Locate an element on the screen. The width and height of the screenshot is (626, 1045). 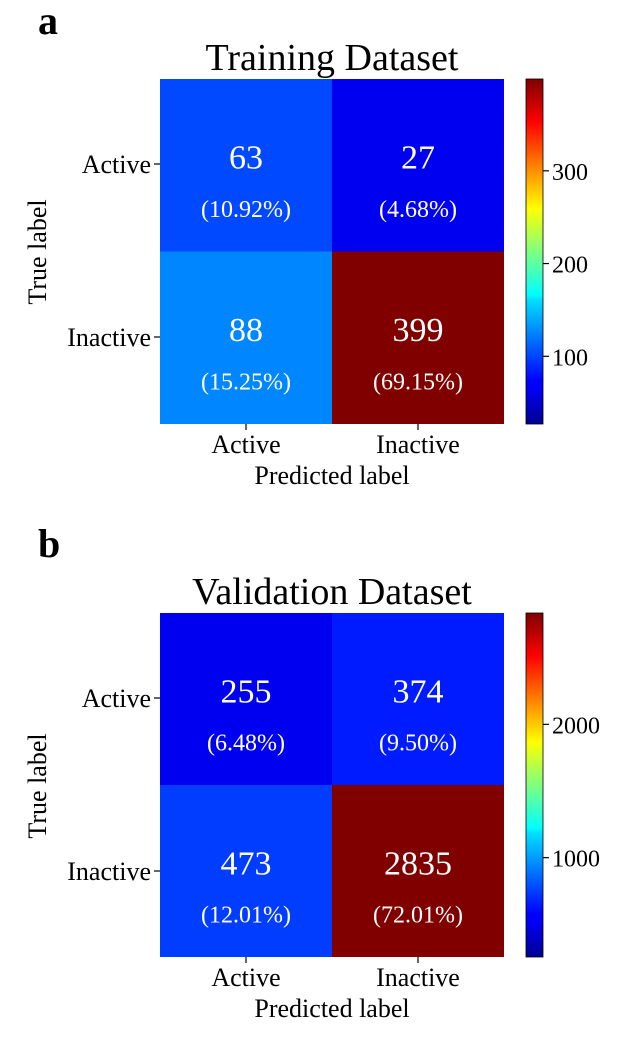
heatmap-cell-a-inactive-active is located at coordinates (246, 337).